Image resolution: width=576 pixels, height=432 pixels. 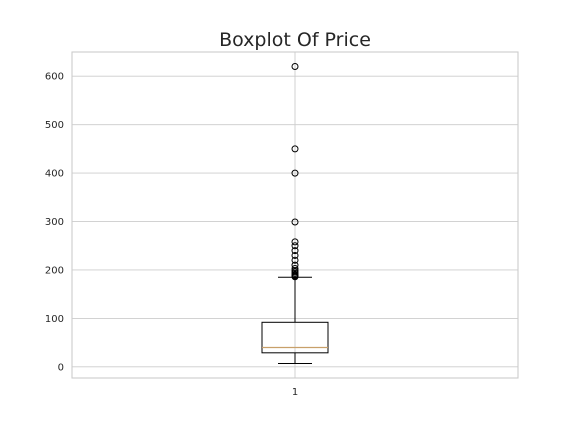 I want to click on y-tick-label: 500, so click(x=54, y=125).